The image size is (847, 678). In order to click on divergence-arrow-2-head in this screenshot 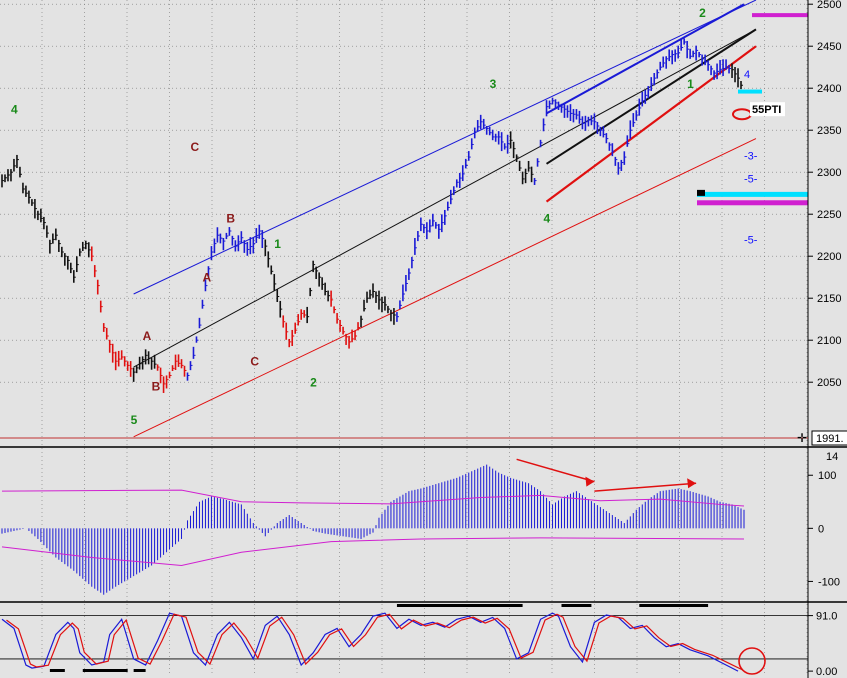, I will do `click(692, 483)`.